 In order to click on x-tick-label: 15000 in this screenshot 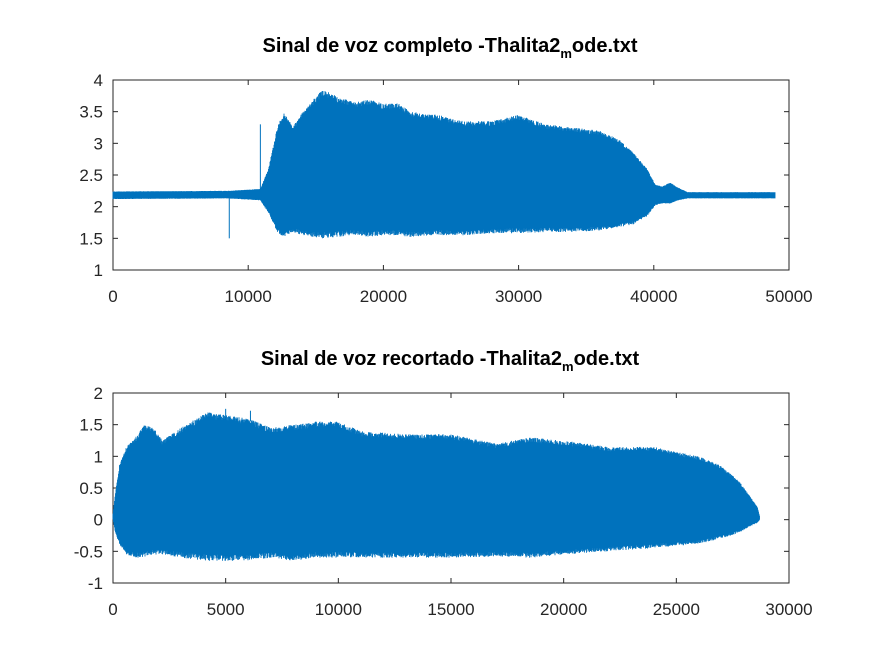, I will do `click(450, 609)`.